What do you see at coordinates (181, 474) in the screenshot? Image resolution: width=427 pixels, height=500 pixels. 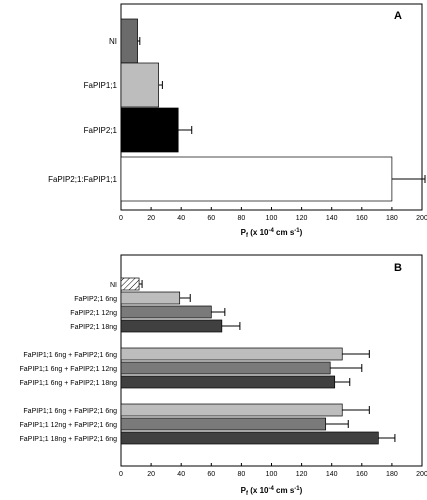 I see `panel-b-x-tick-label: 40` at bounding box center [181, 474].